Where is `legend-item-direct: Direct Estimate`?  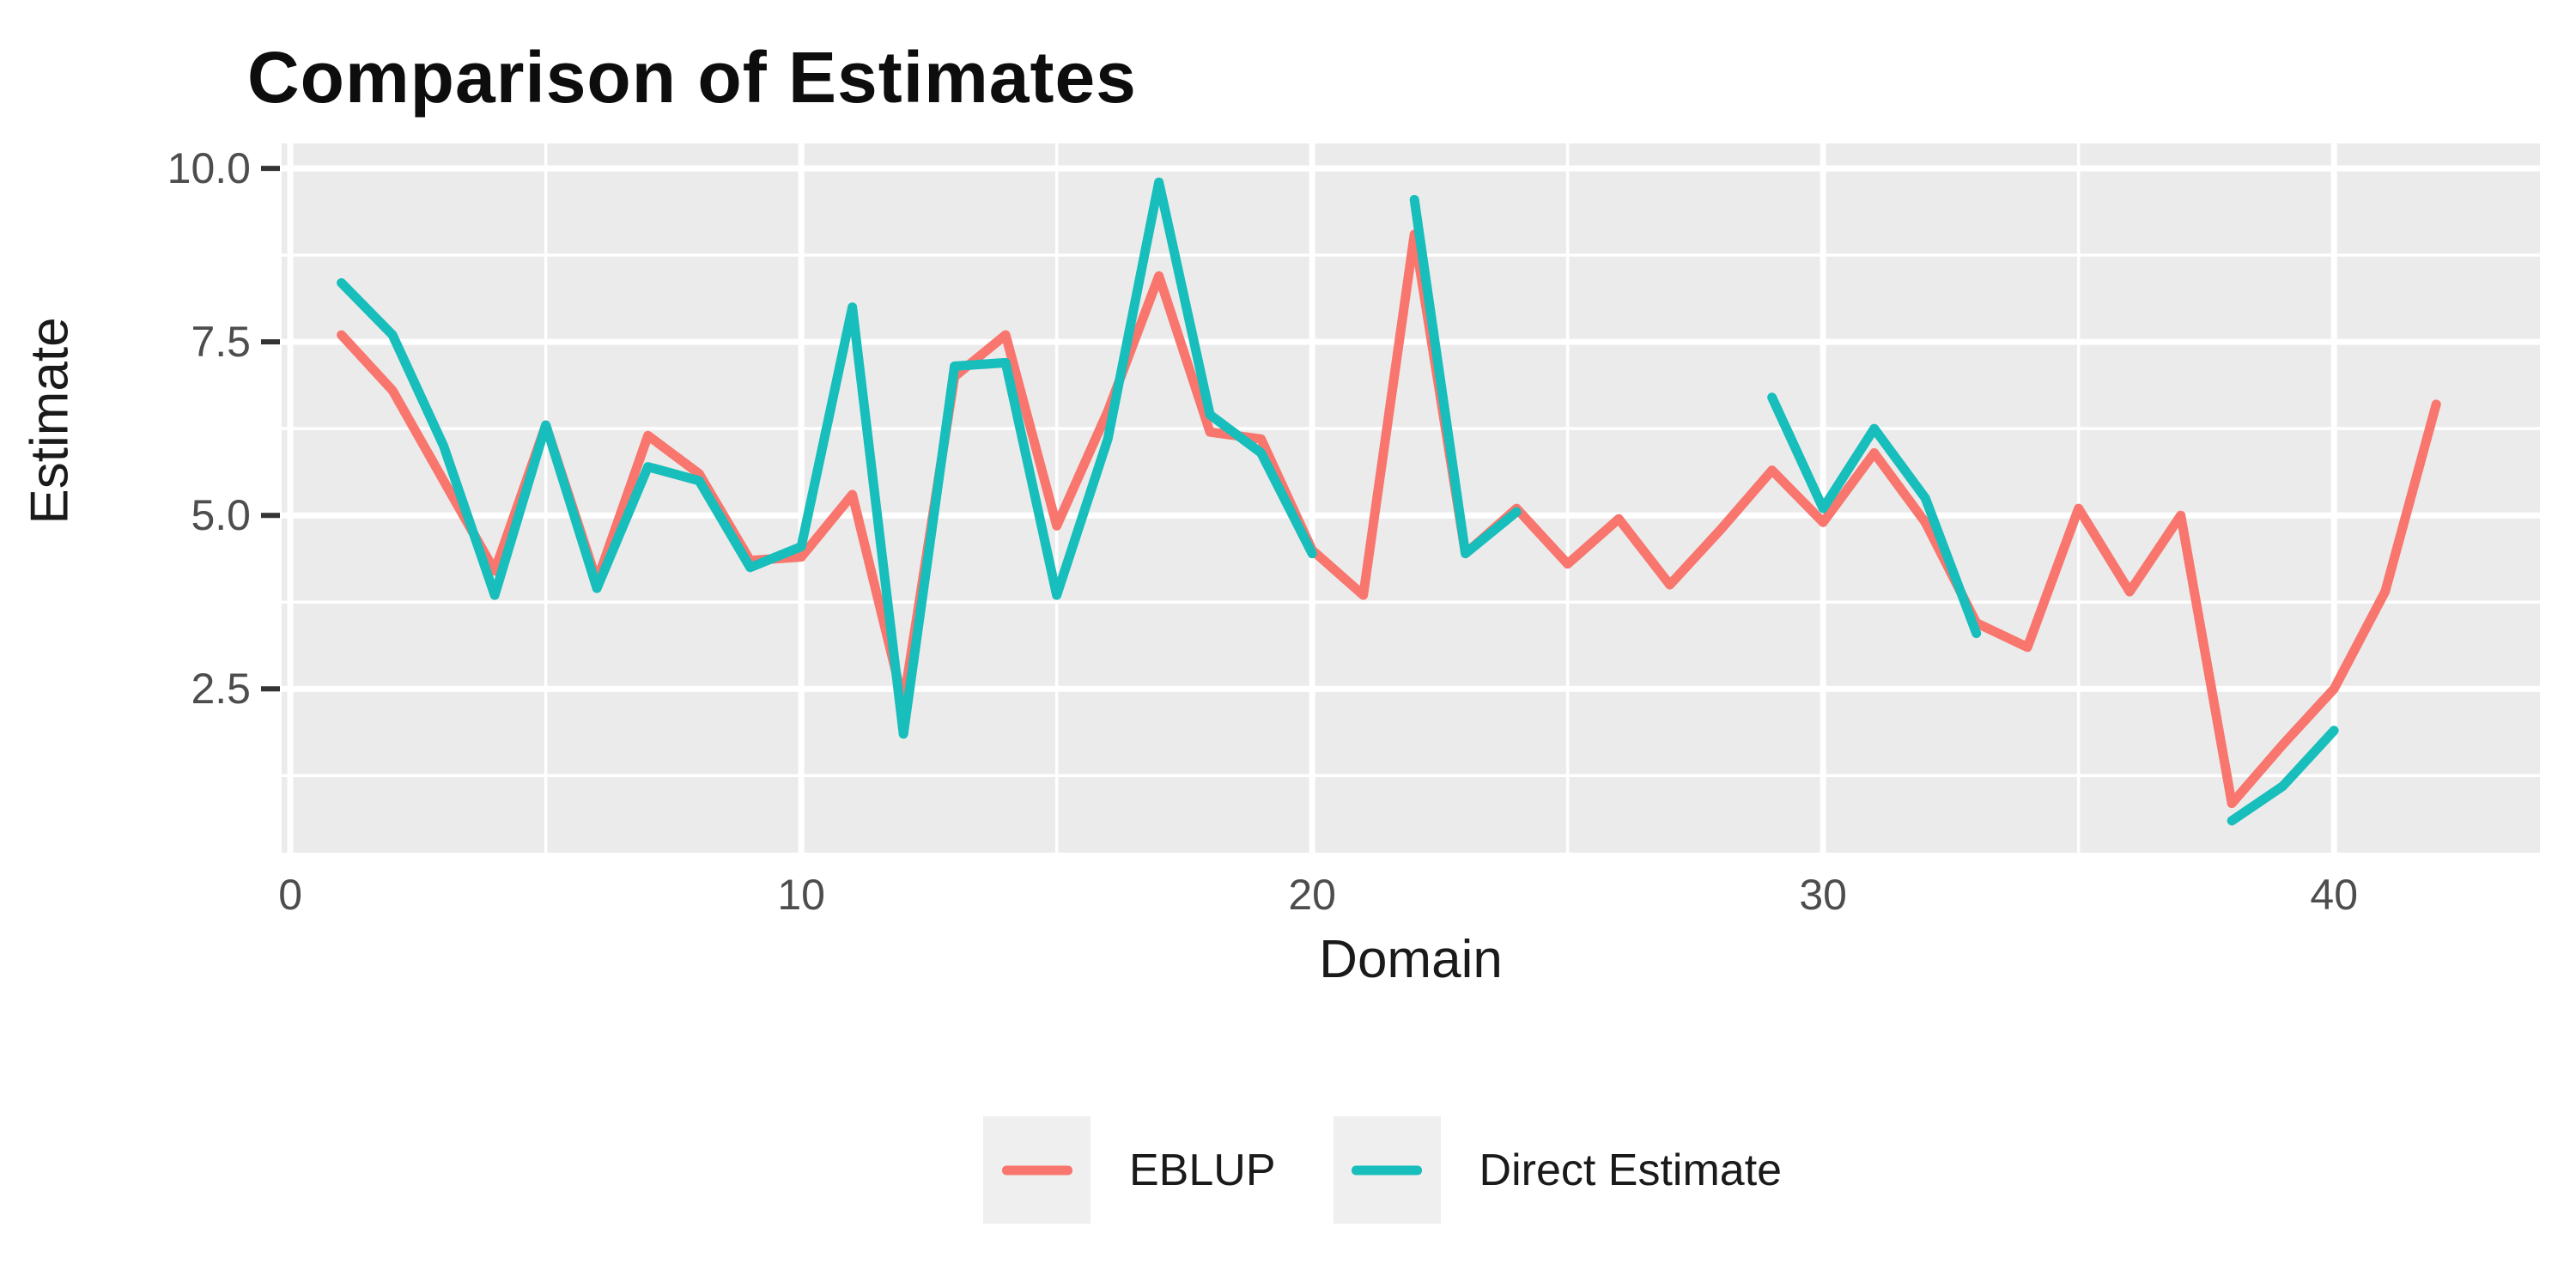
legend-item-direct: Direct Estimate is located at coordinates (1558, 1170).